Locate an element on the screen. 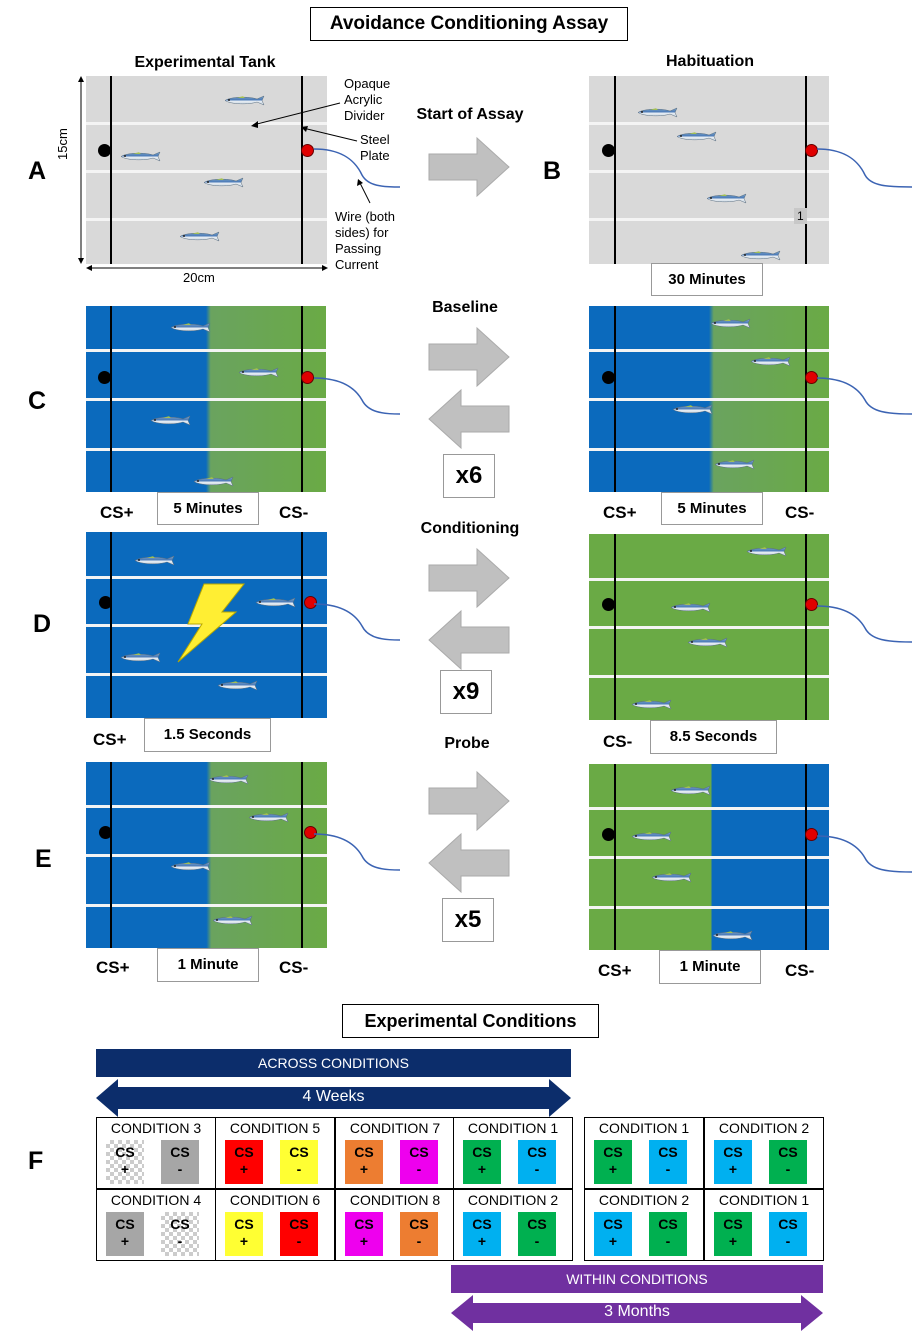 The height and width of the screenshot is (1334, 912). within-conditions-bar: WITHIN CONDITIONS is located at coordinates (637, 1279).